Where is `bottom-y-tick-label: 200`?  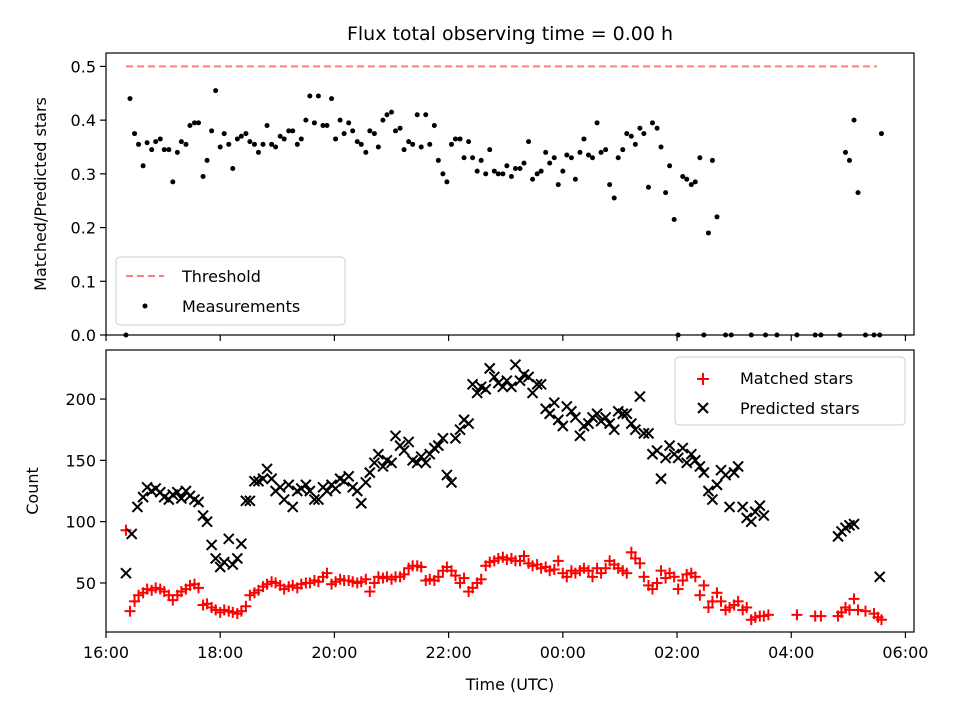
bottom-y-tick-label: 200 is located at coordinates (80, 399).